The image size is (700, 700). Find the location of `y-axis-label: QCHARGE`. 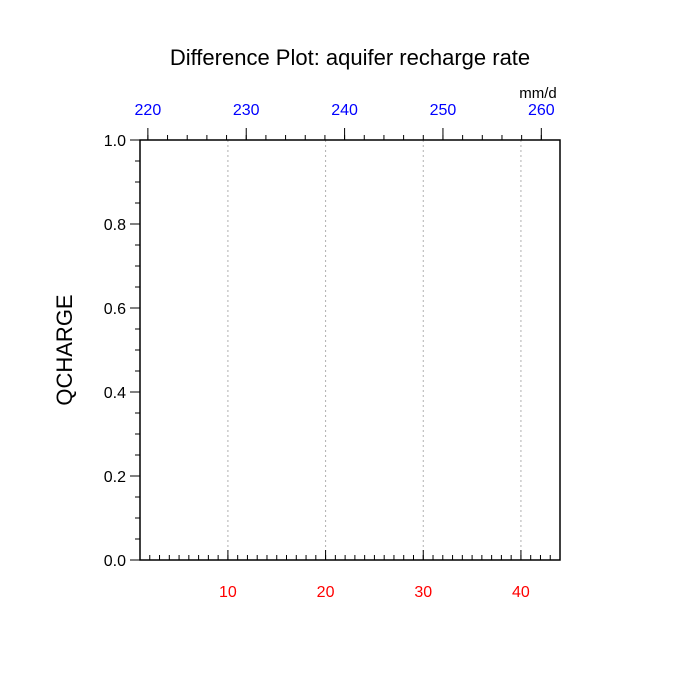

y-axis-label: QCHARGE is located at coordinates (64, 349).